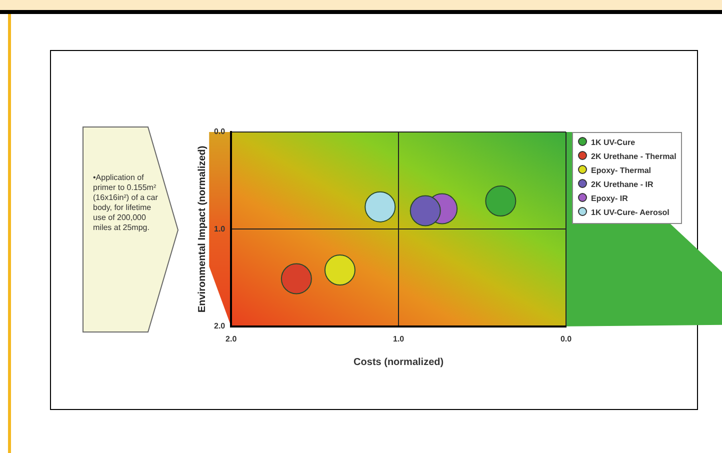 Image resolution: width=722 pixels, height=453 pixels. What do you see at coordinates (633, 156) in the screenshot?
I see `legend-label: 2K Urethane - Thermal` at bounding box center [633, 156].